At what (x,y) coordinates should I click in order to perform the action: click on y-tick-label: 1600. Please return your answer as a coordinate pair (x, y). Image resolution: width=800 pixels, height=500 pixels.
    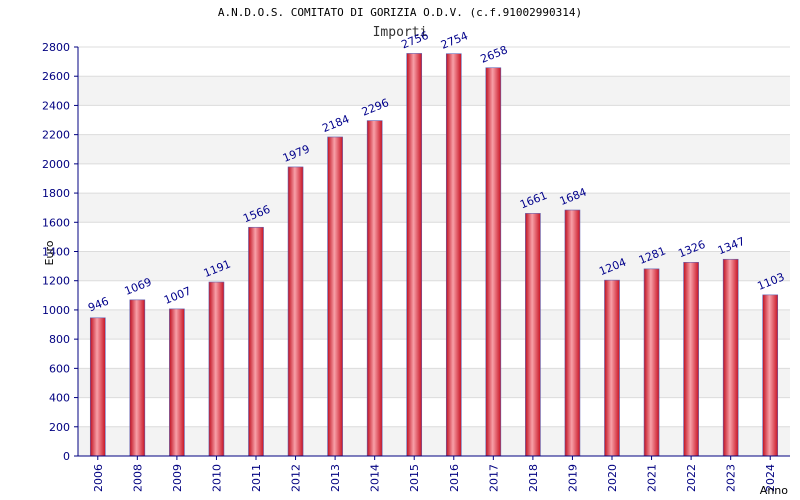
    Looking at the image, I should click on (56, 222).